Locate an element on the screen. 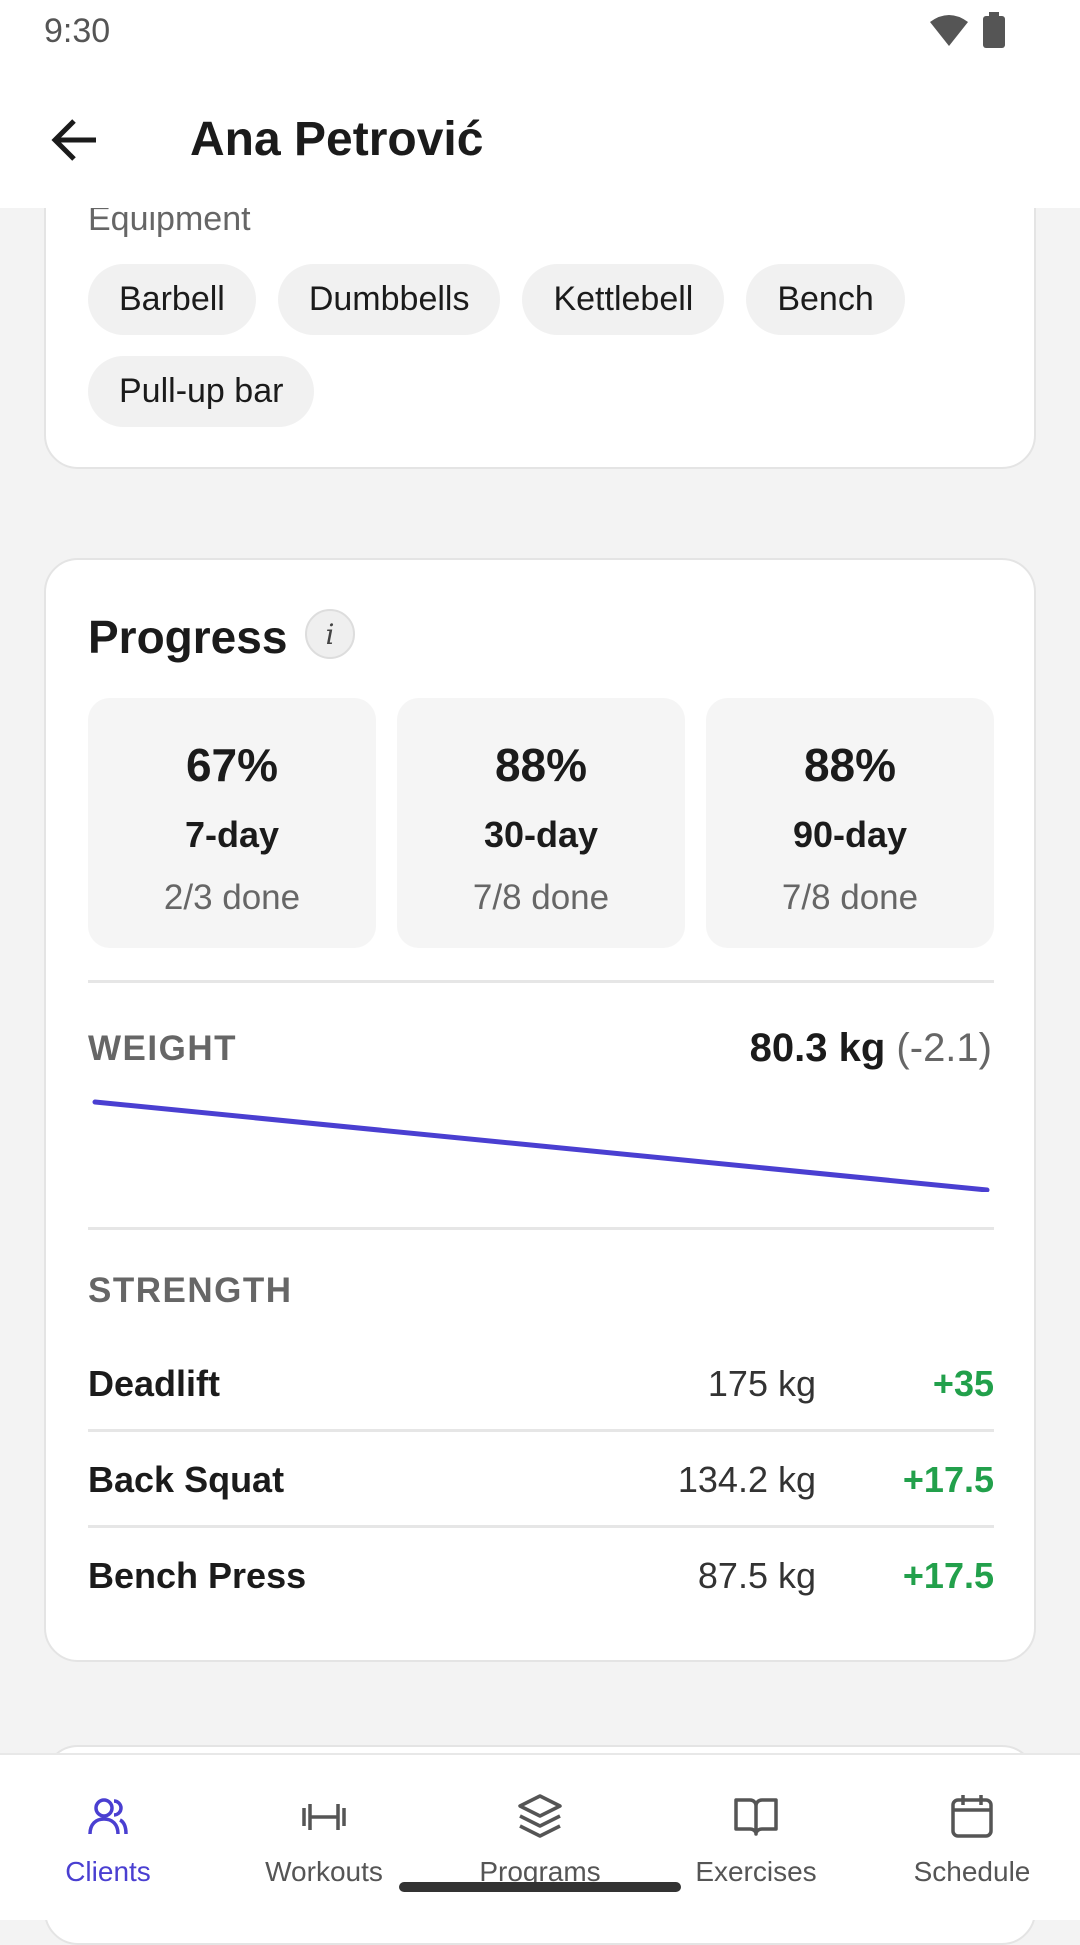 This screenshot has height=1945, width=1080. client-name: Ana Petrović is located at coordinates (337, 139).